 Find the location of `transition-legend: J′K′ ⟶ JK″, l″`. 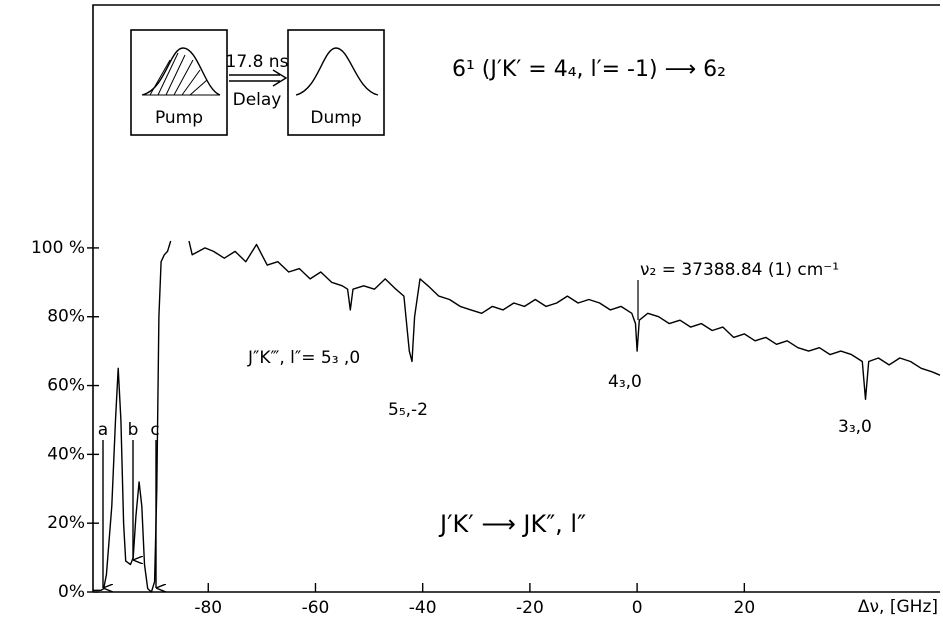

transition-legend: J′K′ ⟶ JK″, l″ is located at coordinates (512, 524).